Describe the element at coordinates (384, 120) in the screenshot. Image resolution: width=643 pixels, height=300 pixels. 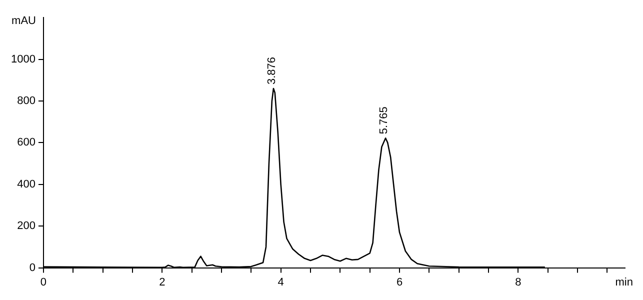
I see `annotation: 5.765` at that location.